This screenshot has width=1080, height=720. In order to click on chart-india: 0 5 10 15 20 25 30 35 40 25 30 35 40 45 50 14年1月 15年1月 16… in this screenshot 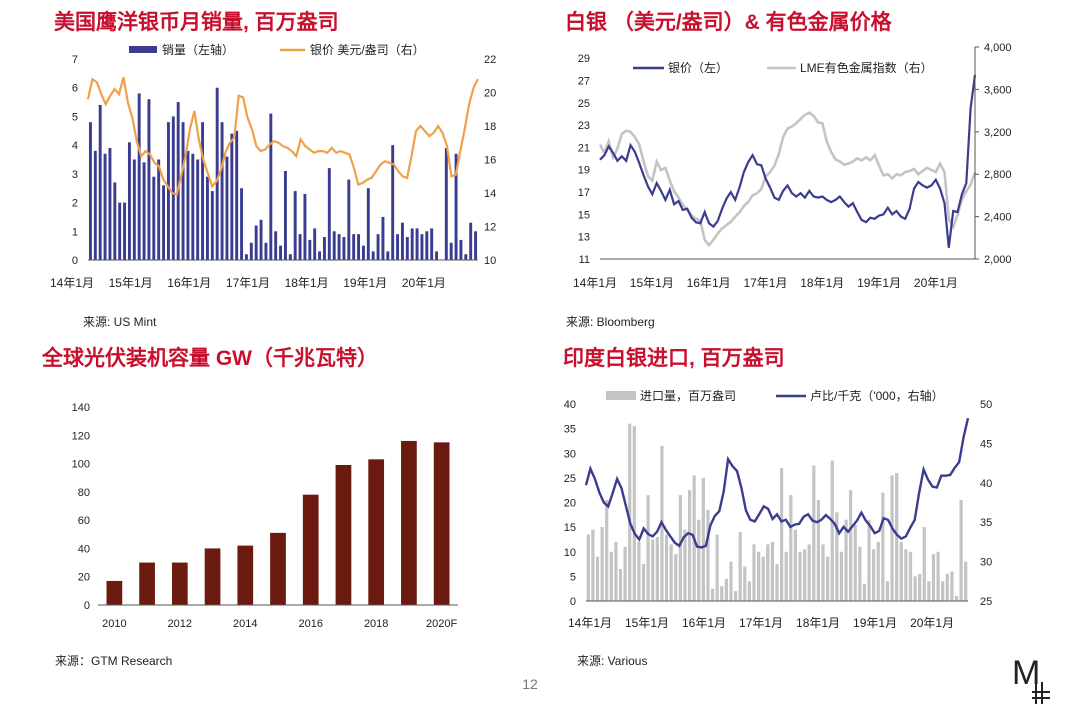, I will do `click(778, 509)`.